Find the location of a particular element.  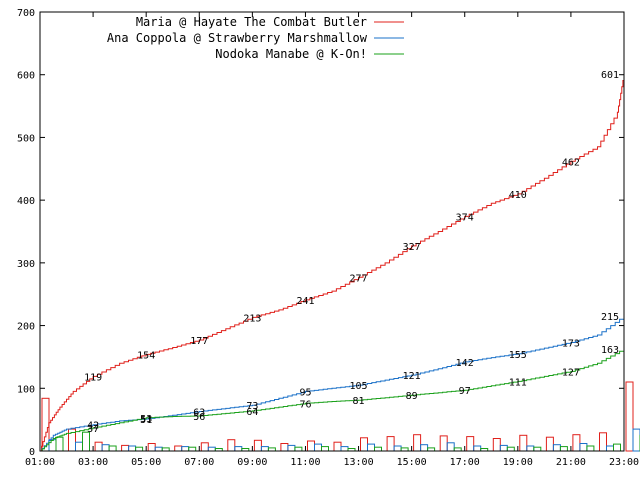

data-label-3-4: 76 is located at coordinates (305, 404).